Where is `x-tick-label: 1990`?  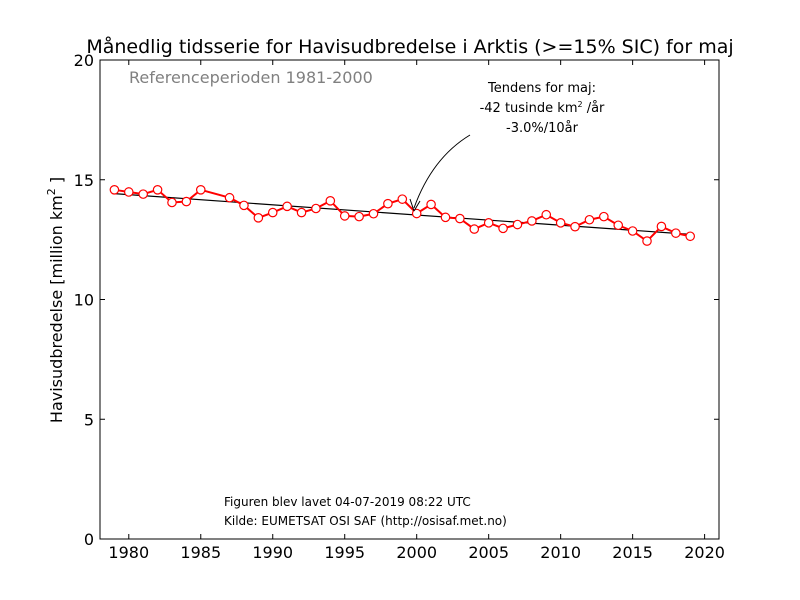
x-tick-label: 1990 is located at coordinates (272, 552).